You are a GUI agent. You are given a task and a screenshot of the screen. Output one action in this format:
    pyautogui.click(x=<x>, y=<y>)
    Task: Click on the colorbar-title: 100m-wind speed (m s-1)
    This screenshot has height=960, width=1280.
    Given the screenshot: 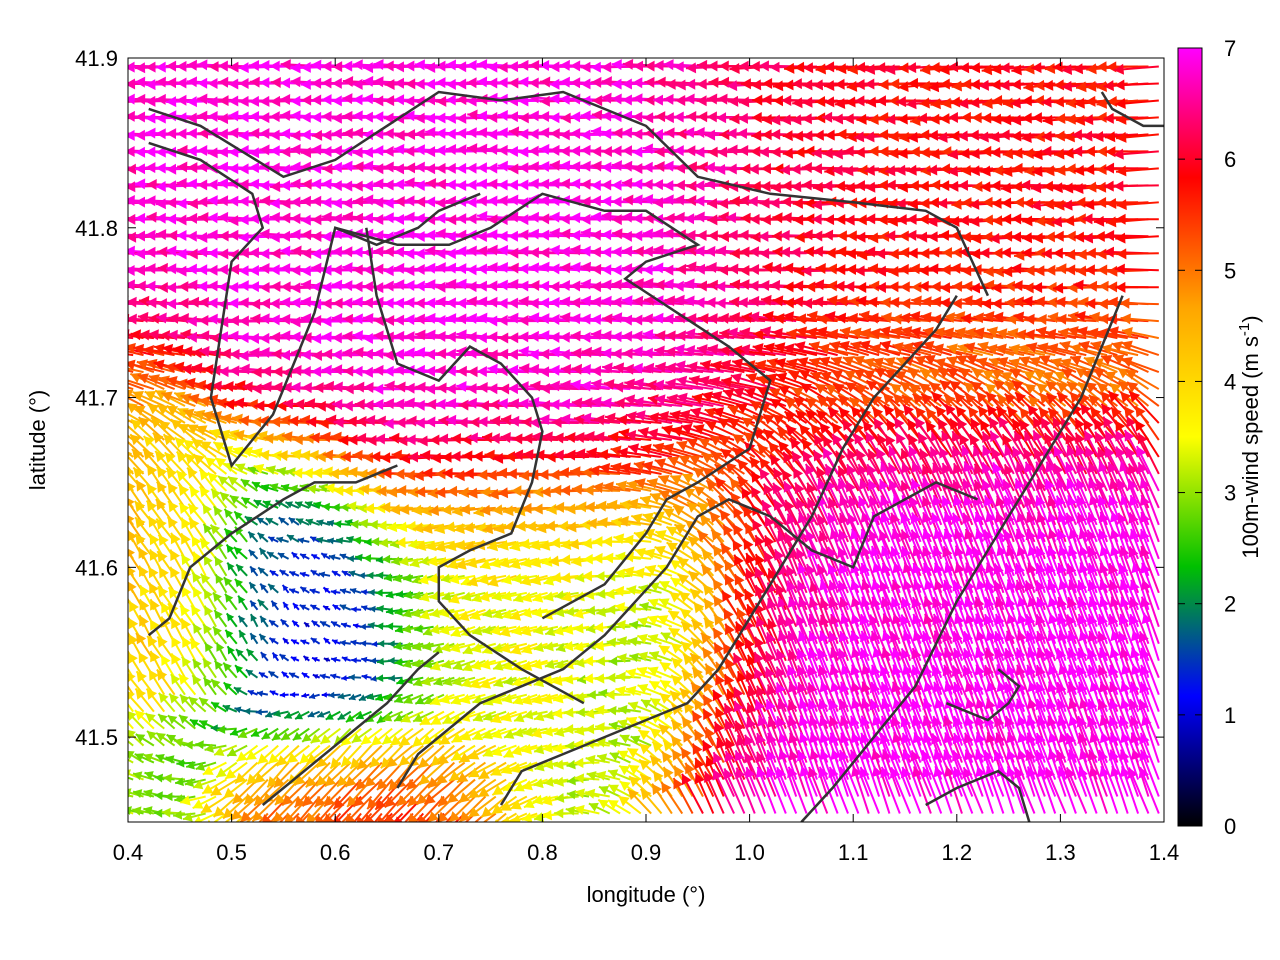 What is the action you would take?
    pyautogui.click(x=1249, y=436)
    